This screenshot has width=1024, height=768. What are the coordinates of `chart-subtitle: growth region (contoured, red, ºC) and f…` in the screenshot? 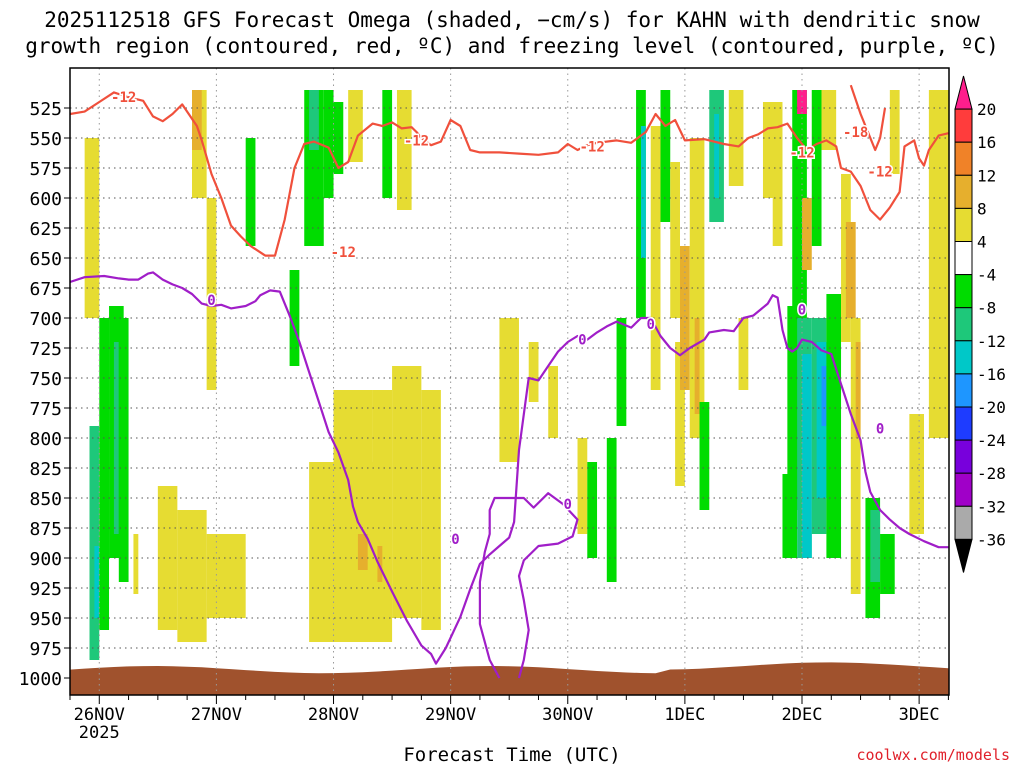 It's located at (512, 46).